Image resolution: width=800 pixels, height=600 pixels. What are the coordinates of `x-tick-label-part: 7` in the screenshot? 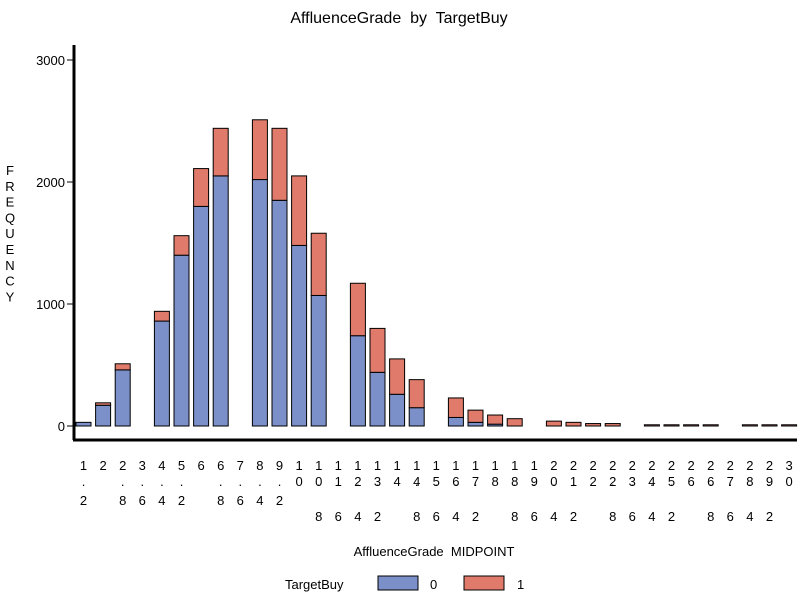 It's located at (730, 481).